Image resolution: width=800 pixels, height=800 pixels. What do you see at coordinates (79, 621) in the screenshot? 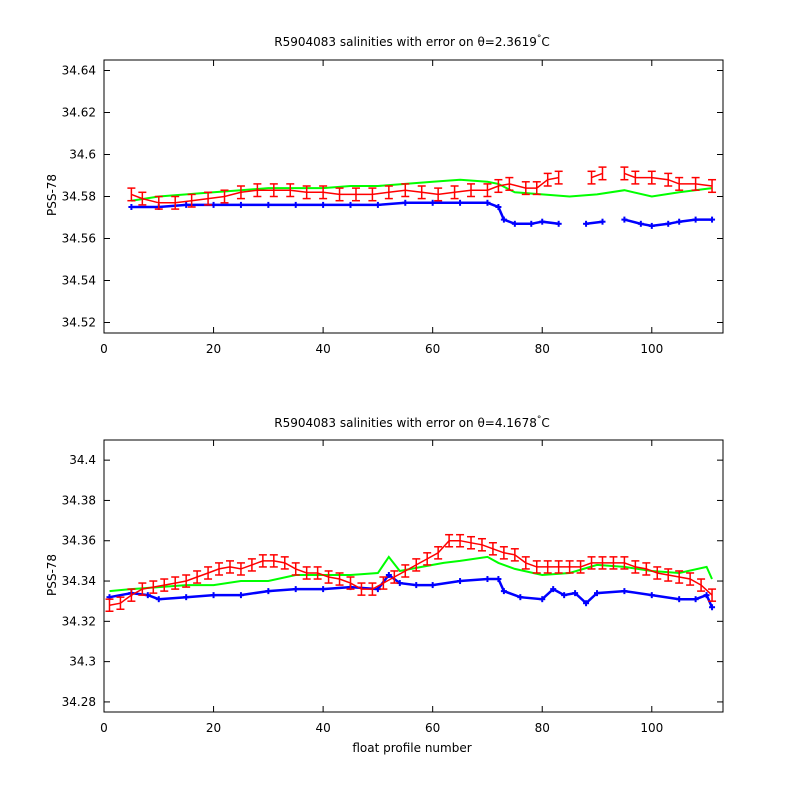
I see `y-tick-label: 34.32` at bounding box center [79, 621].